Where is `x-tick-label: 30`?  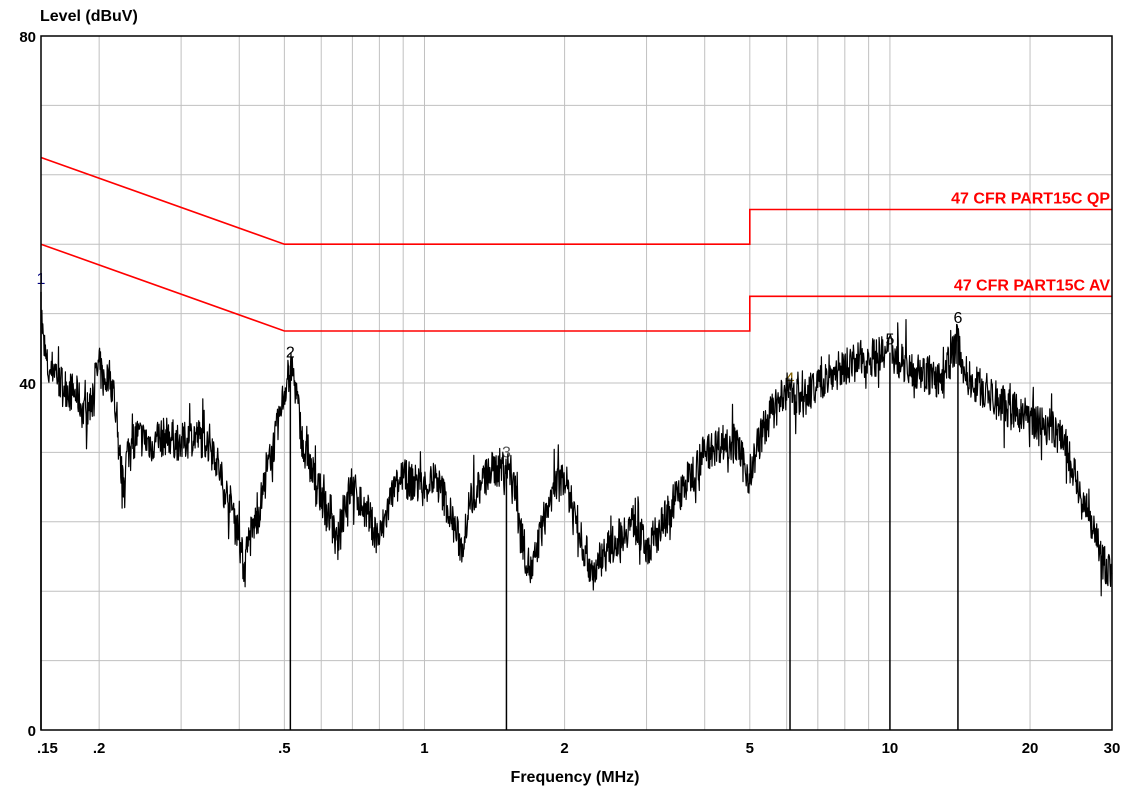 x-tick-label: 30 is located at coordinates (1112, 748).